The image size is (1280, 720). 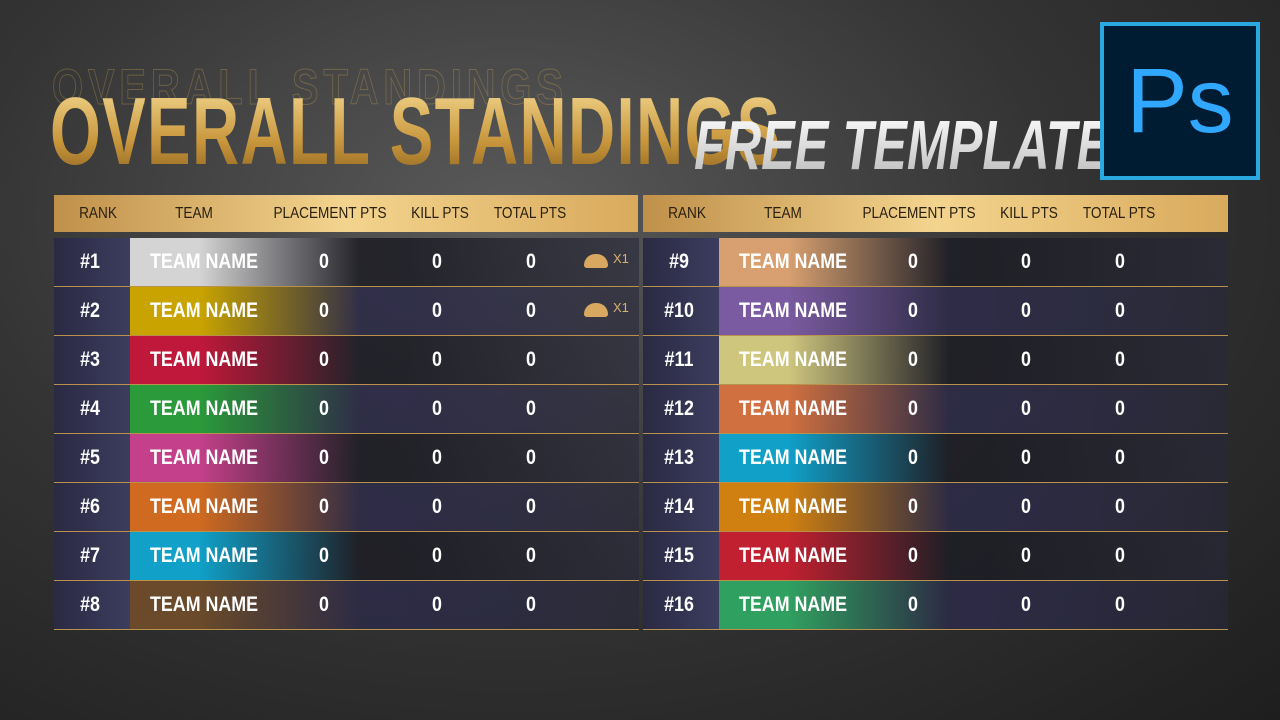 What do you see at coordinates (346, 409) in the screenshot?
I see `table-row: #4 TEAM NAME 0 0 0` at bounding box center [346, 409].